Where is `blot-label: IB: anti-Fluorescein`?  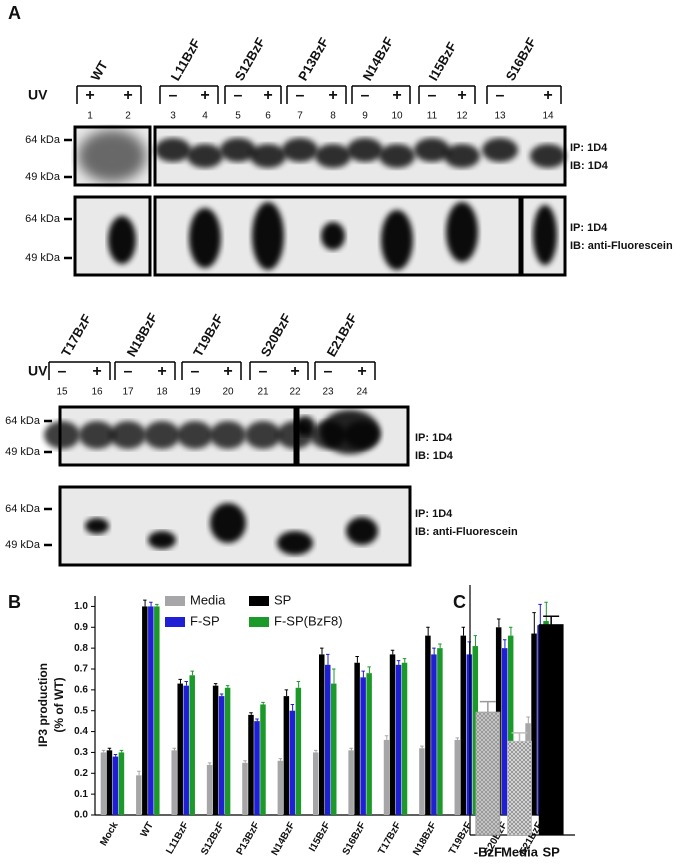 blot-label: IB: anti-Fluorescein is located at coordinates (466, 532).